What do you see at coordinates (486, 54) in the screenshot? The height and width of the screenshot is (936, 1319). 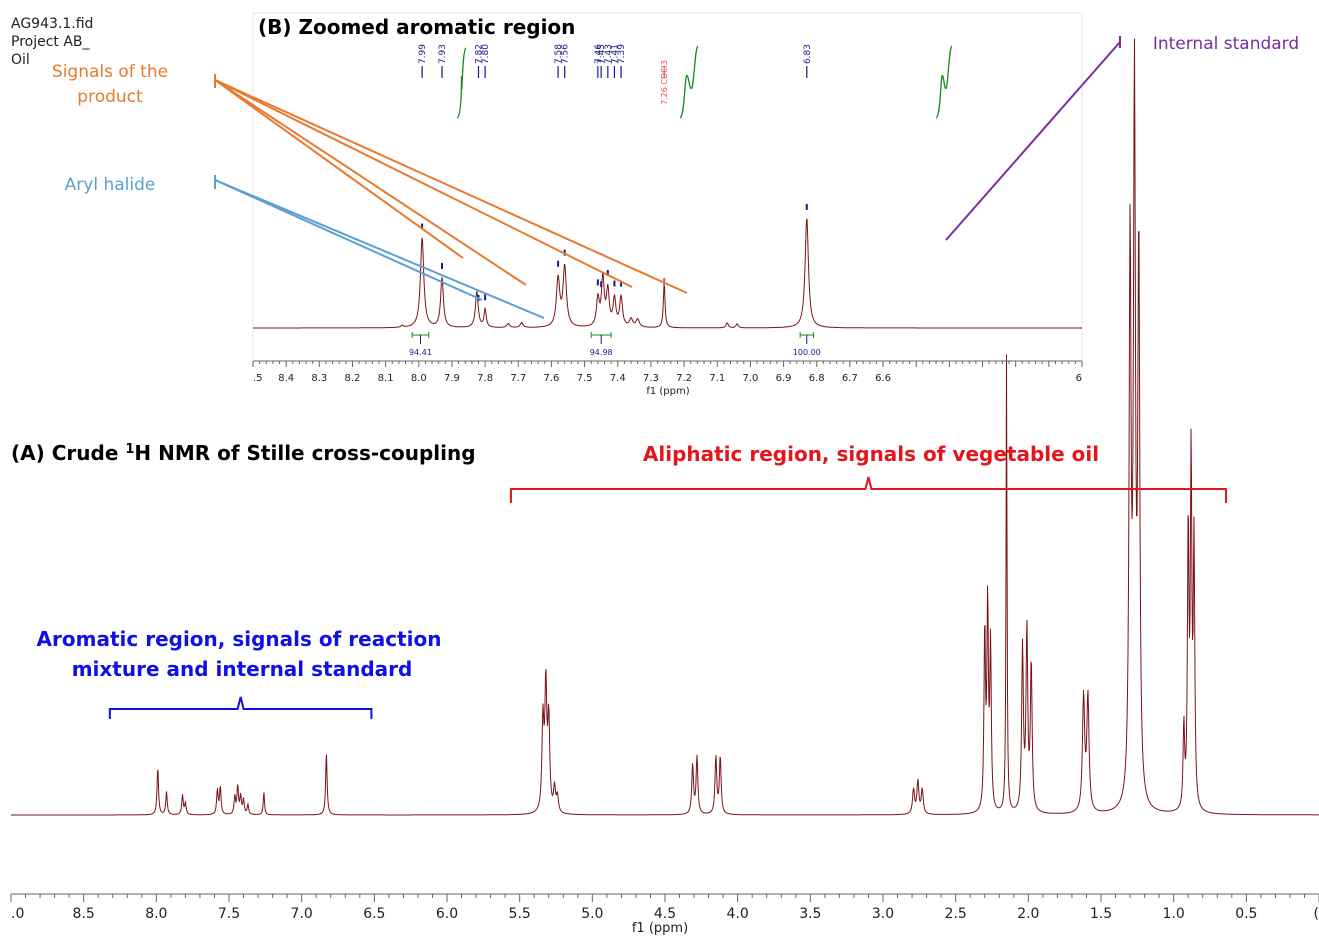 I see `peak-label: 7.80` at bounding box center [486, 54].